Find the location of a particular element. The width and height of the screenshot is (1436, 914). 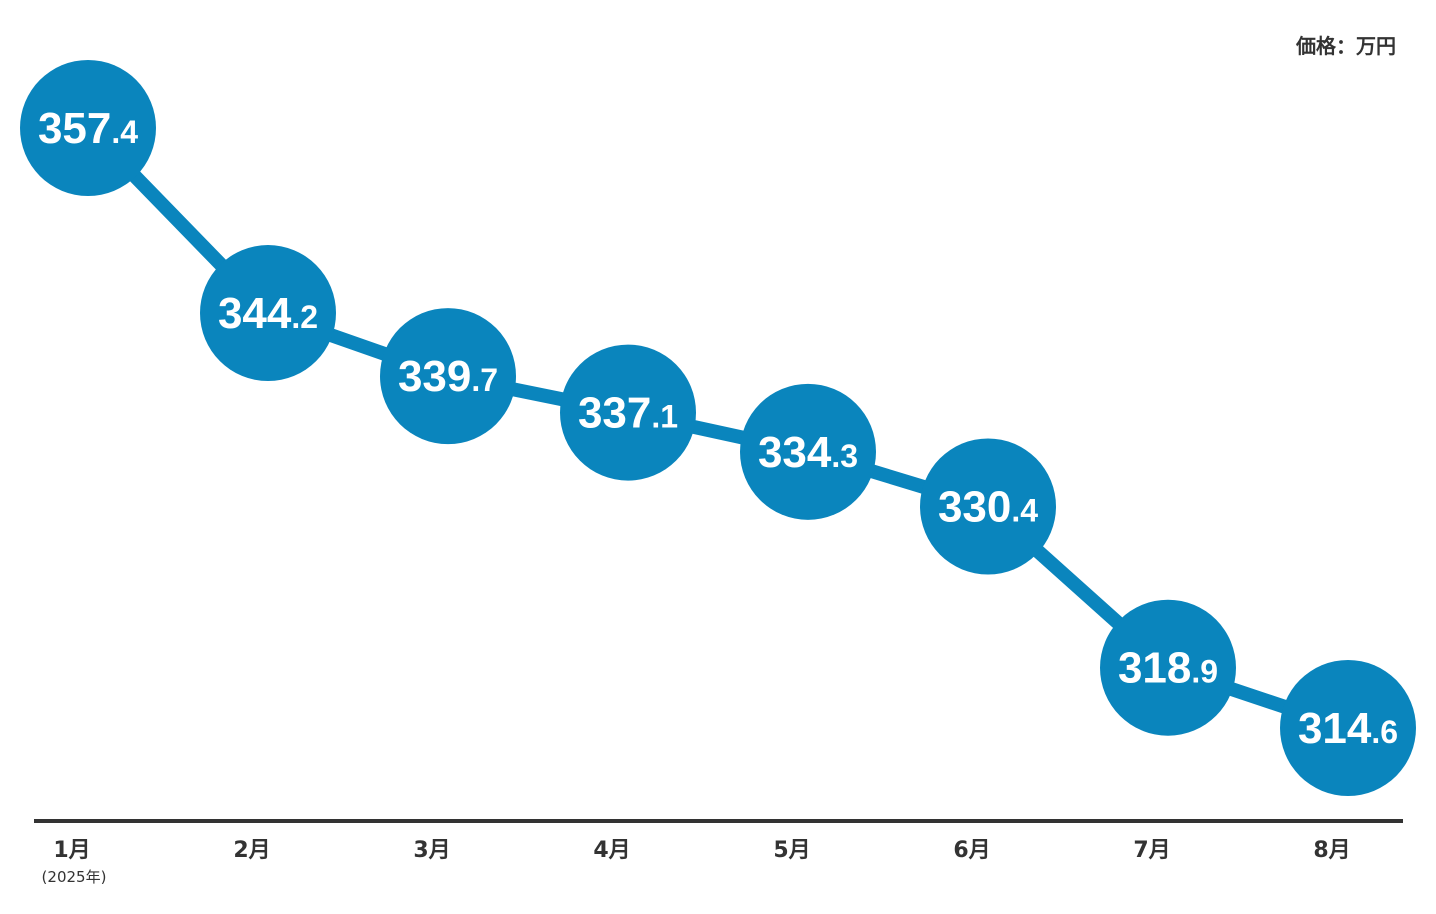

data-point: 318.9 is located at coordinates (1168, 667).